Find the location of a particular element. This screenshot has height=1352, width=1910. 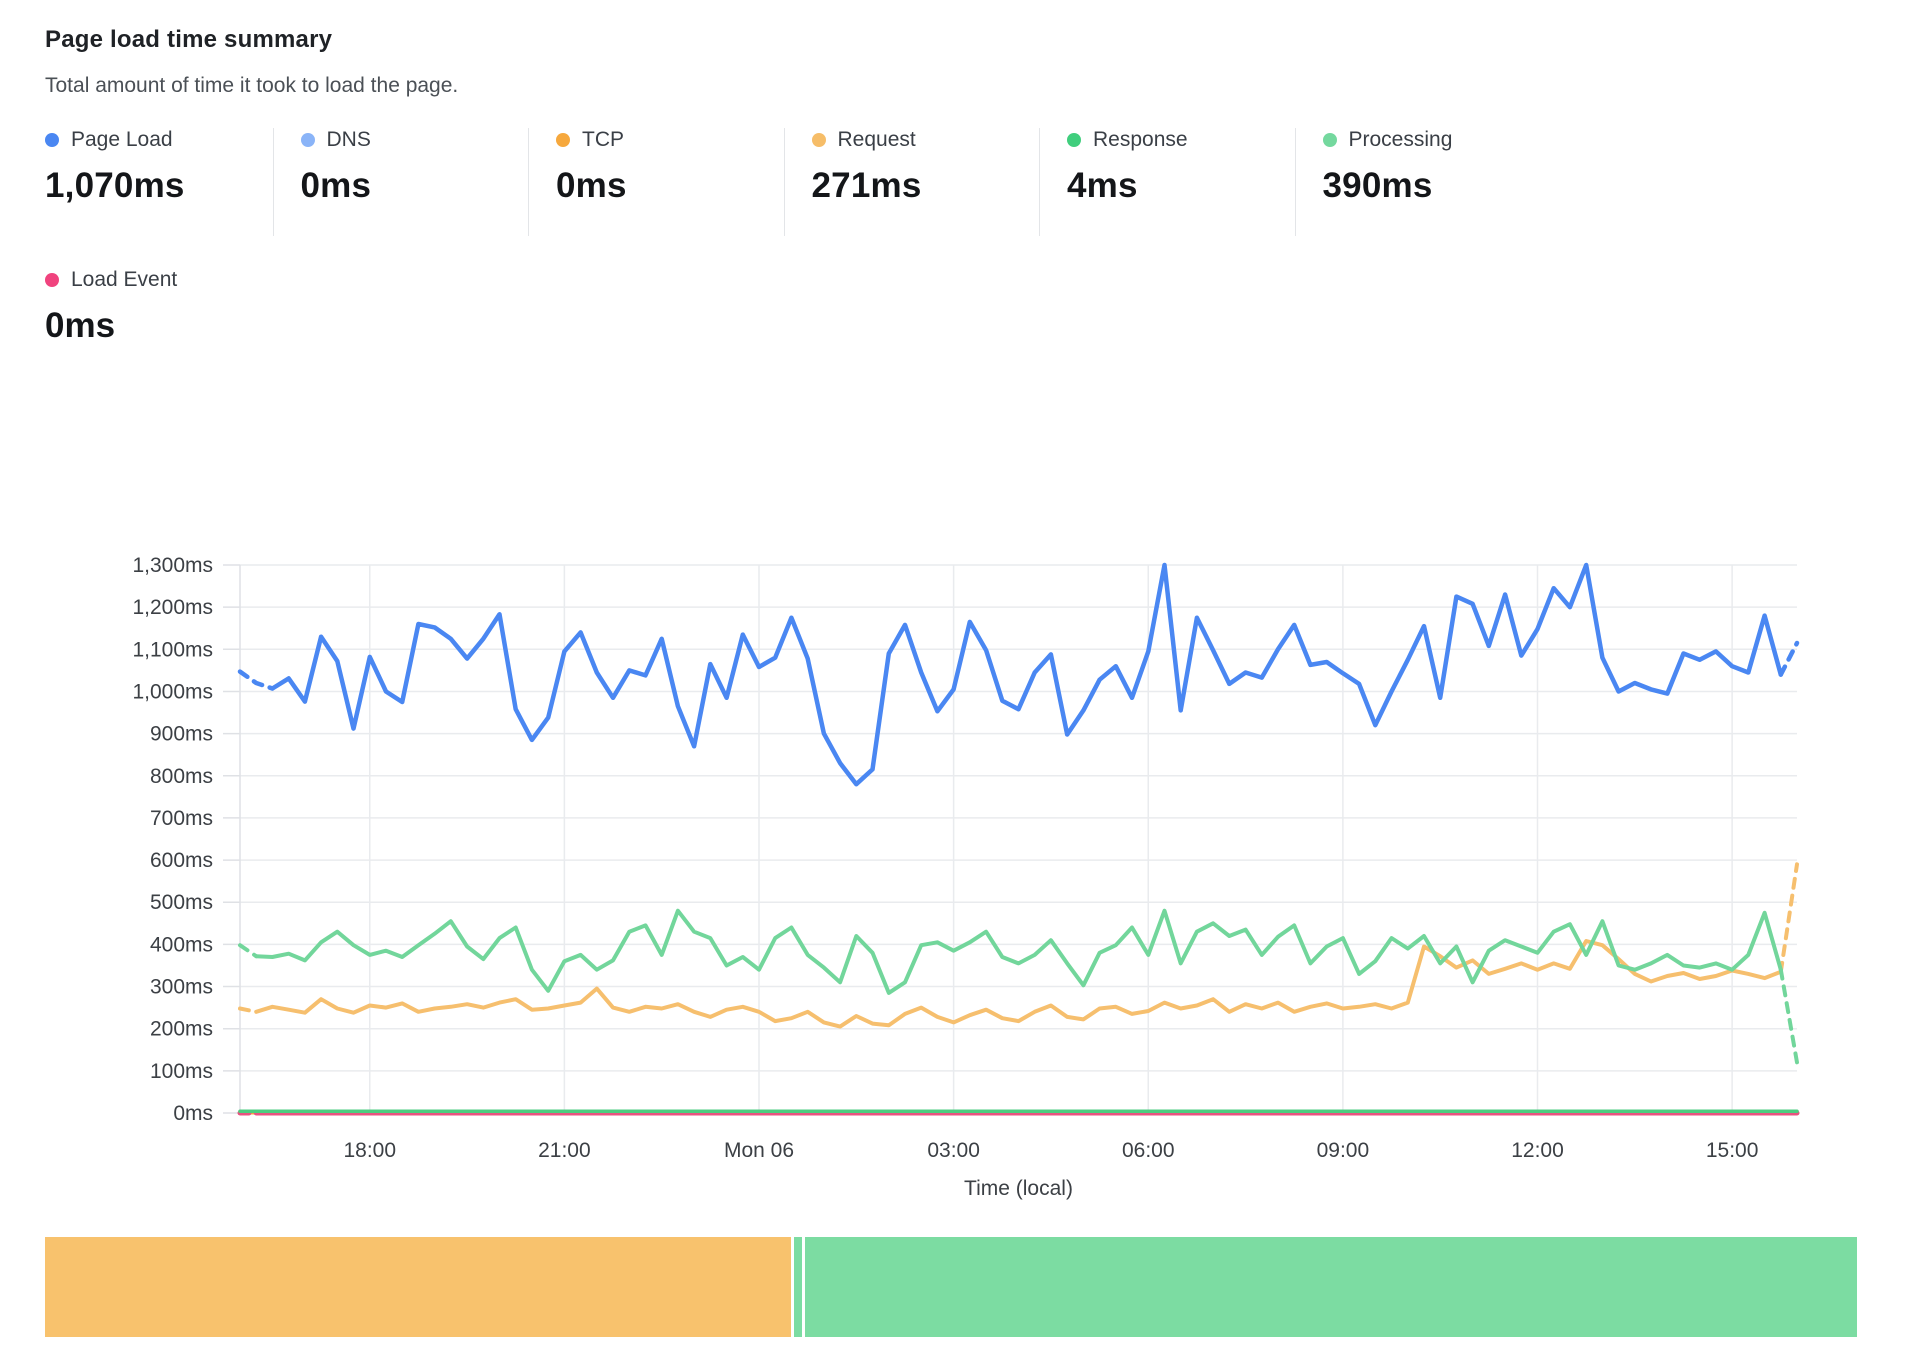

x-tick-label: 21:00 is located at coordinates (564, 1150).